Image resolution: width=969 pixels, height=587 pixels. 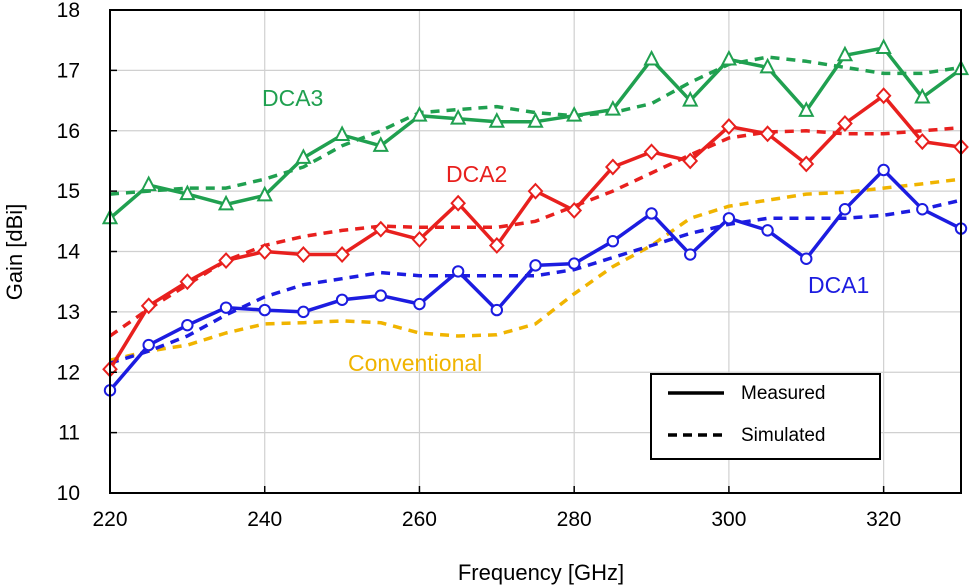 I want to click on legend-simulated-label: Simulated, so click(x=783, y=435).